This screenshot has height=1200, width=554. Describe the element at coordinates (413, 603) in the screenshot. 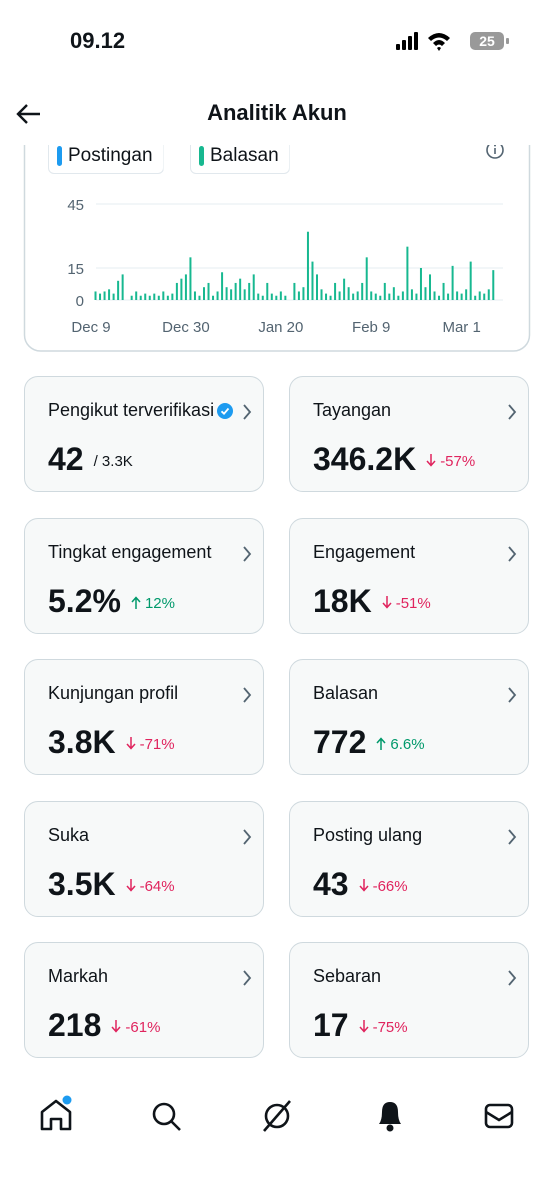

I see `change-text: -51%` at that location.